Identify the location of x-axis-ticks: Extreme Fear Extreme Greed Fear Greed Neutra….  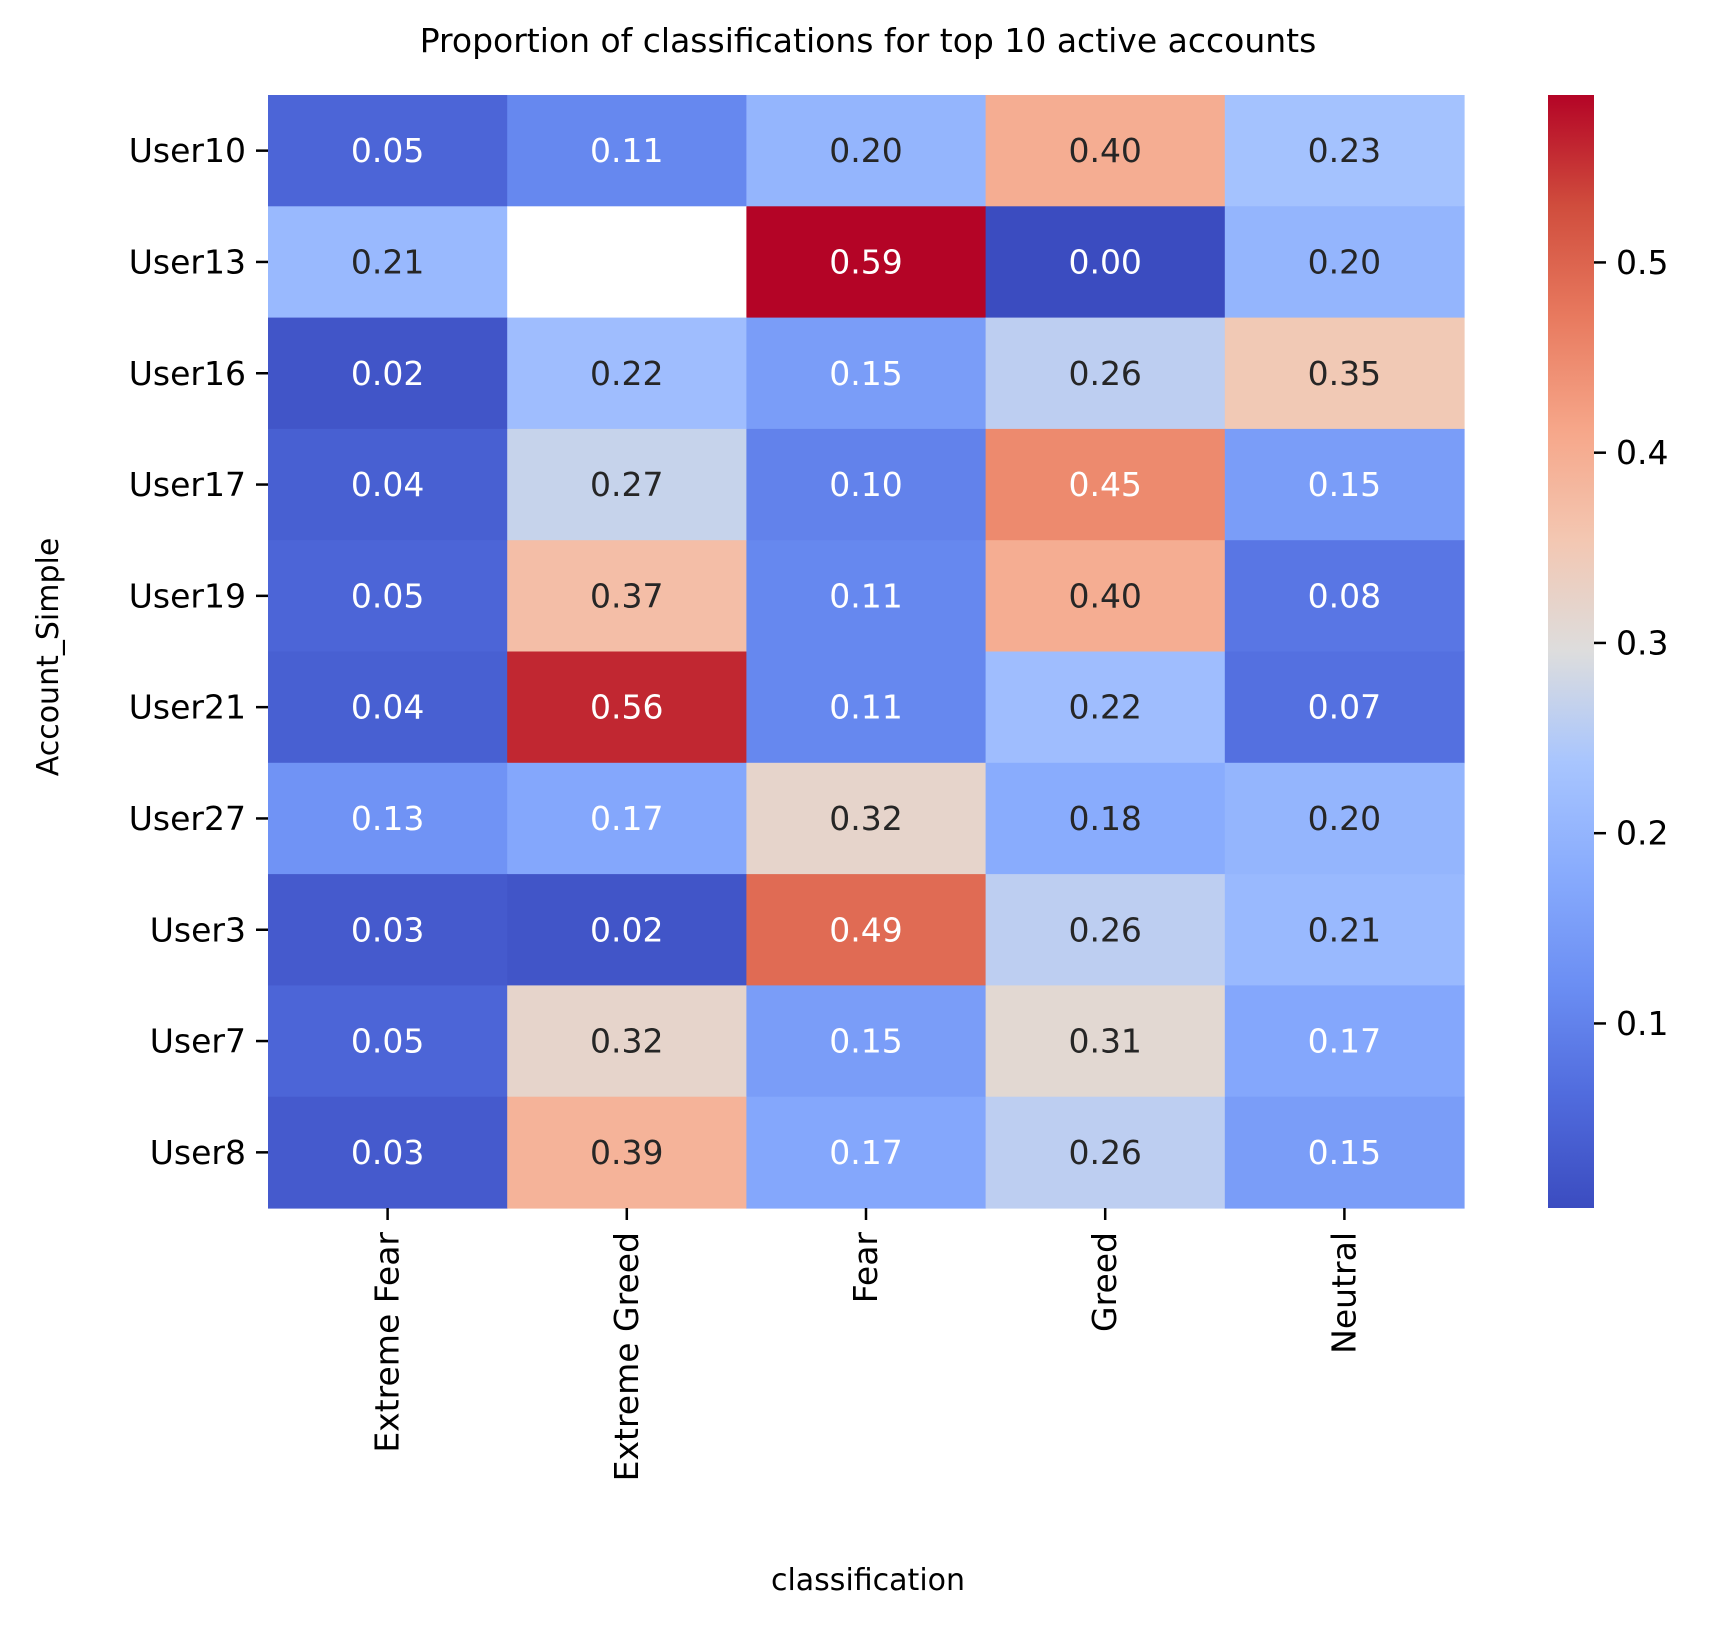
(865, 1344).